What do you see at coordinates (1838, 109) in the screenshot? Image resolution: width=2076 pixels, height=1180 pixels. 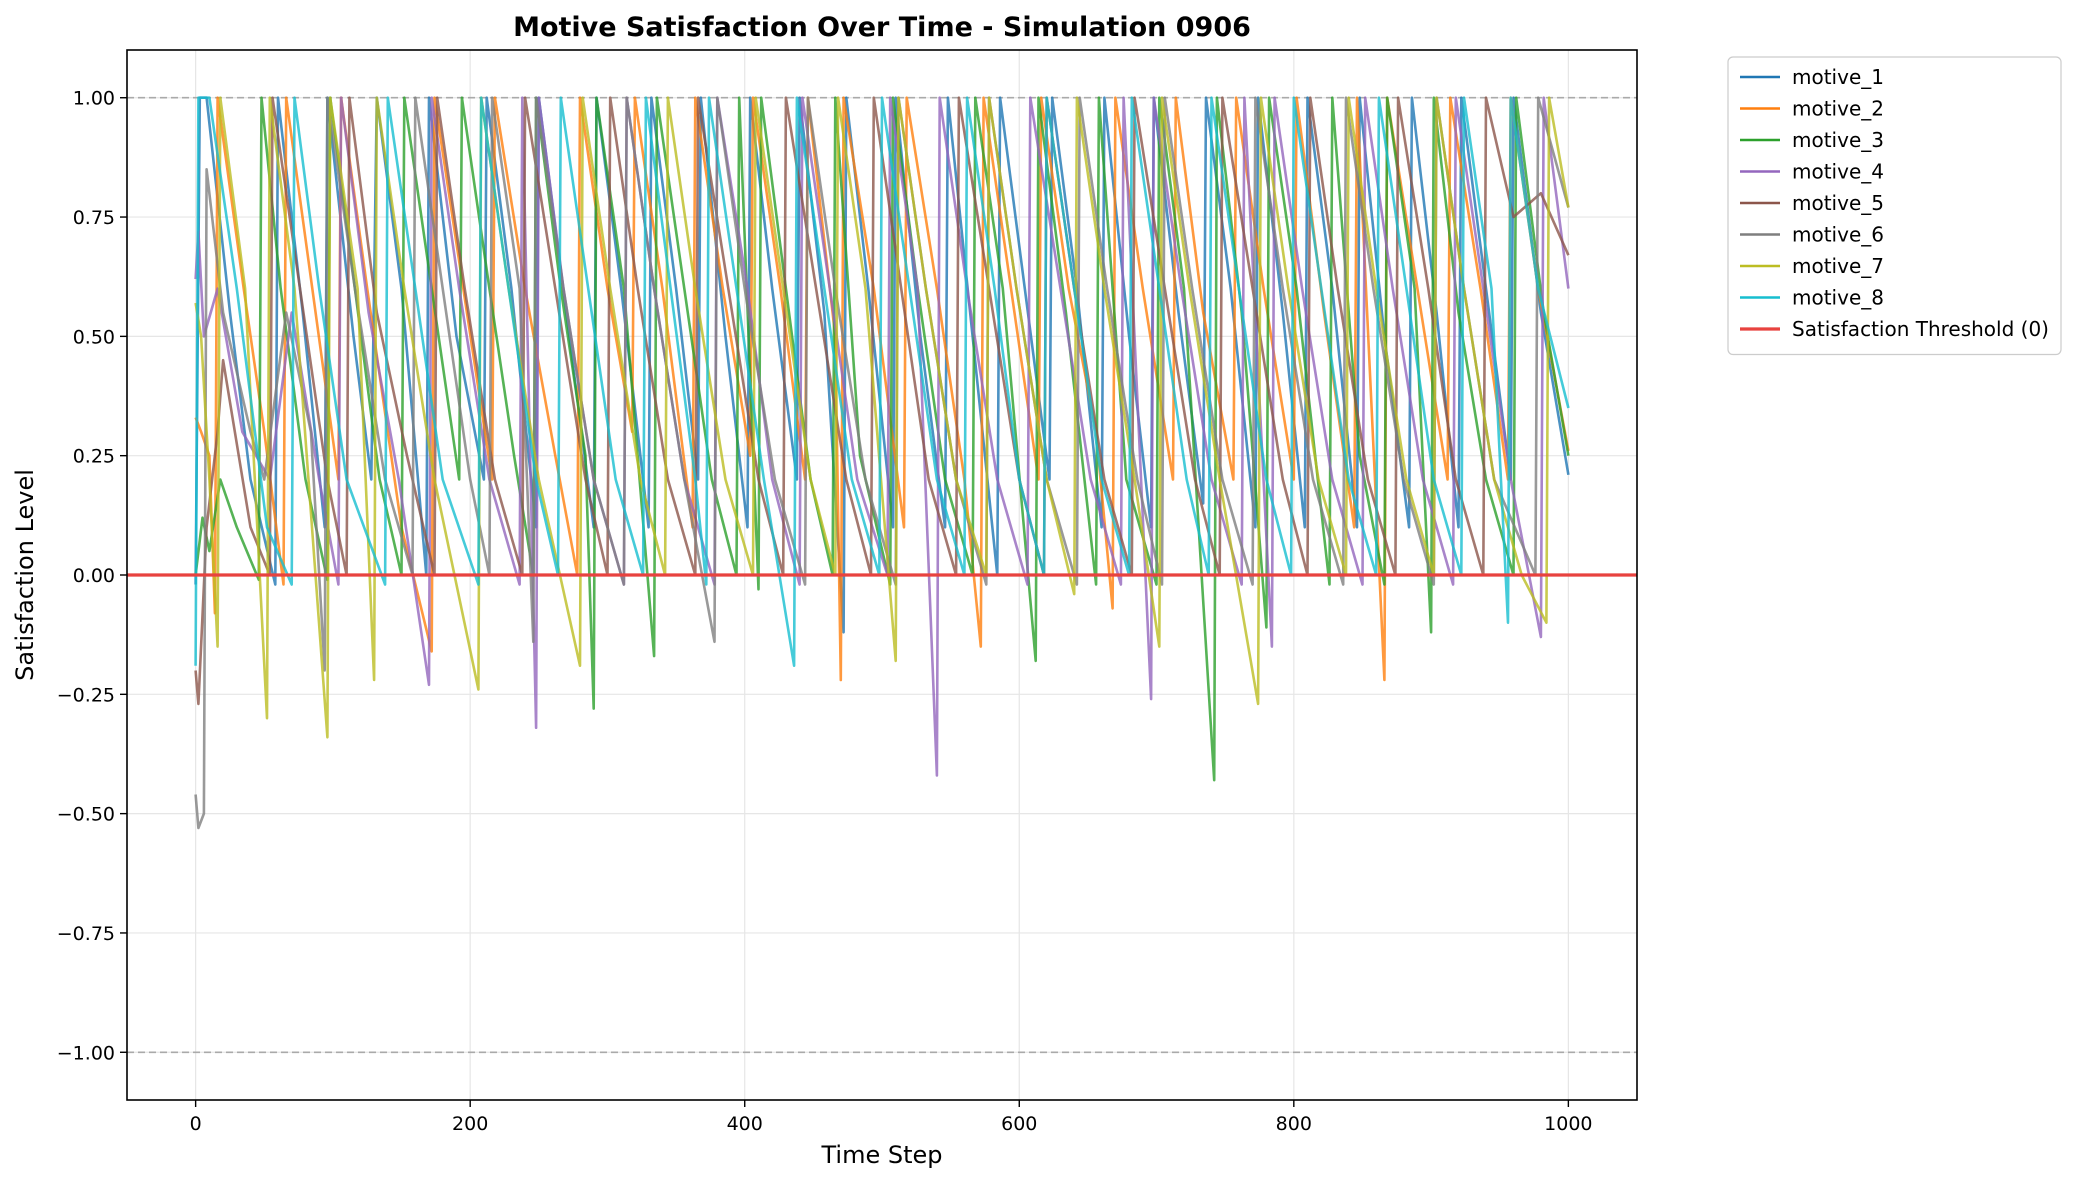 I see `legend-label: motive_2` at bounding box center [1838, 109].